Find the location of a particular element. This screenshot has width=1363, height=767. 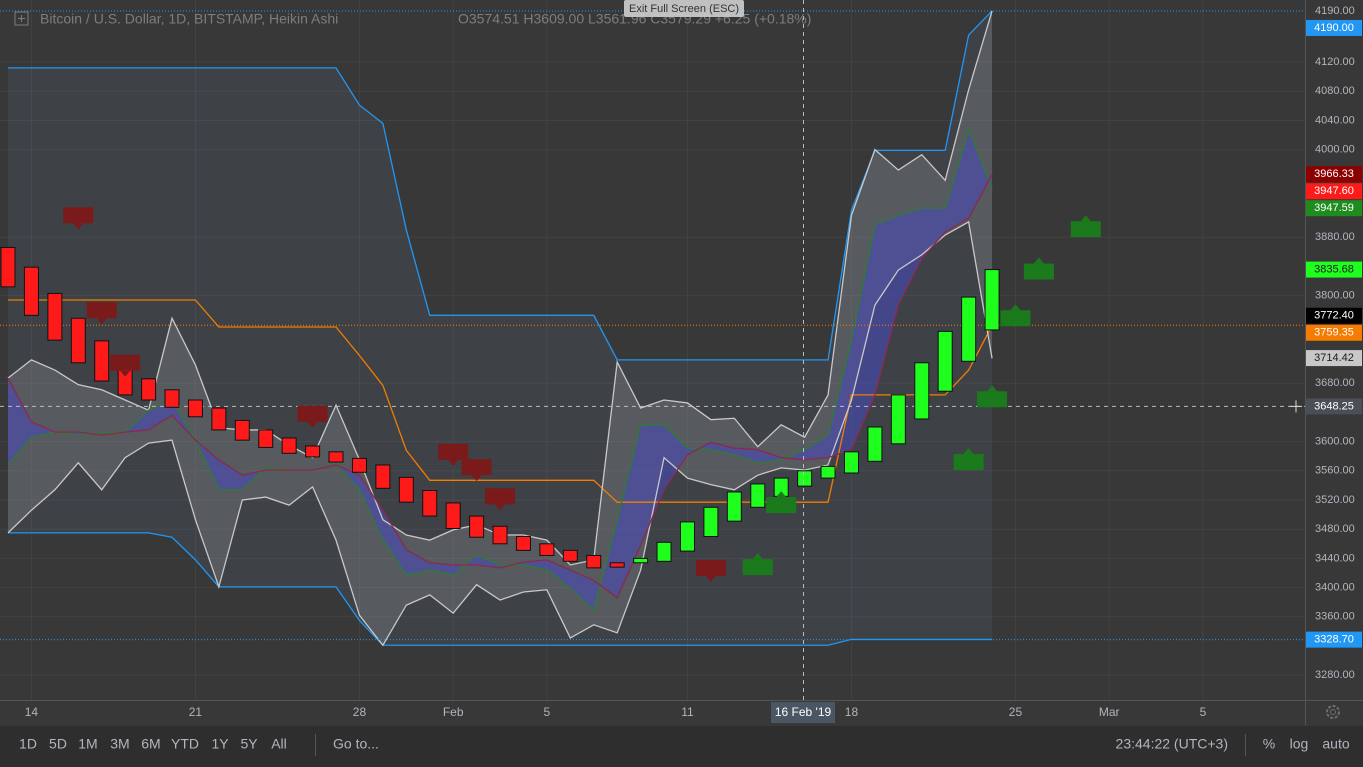

range-button: 6M is located at coordinates (150, 744).